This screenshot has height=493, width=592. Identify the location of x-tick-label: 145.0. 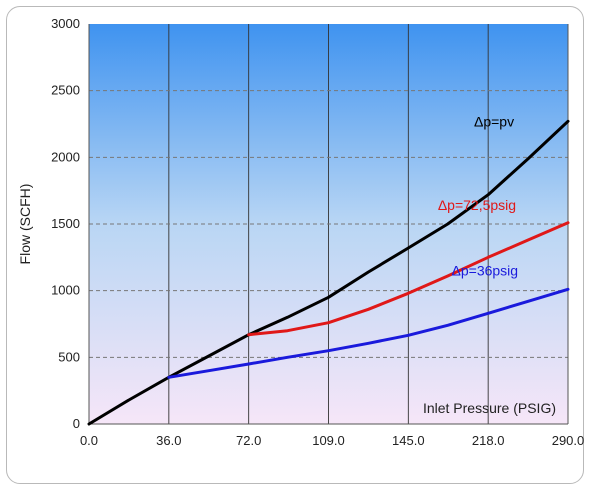
(408, 440).